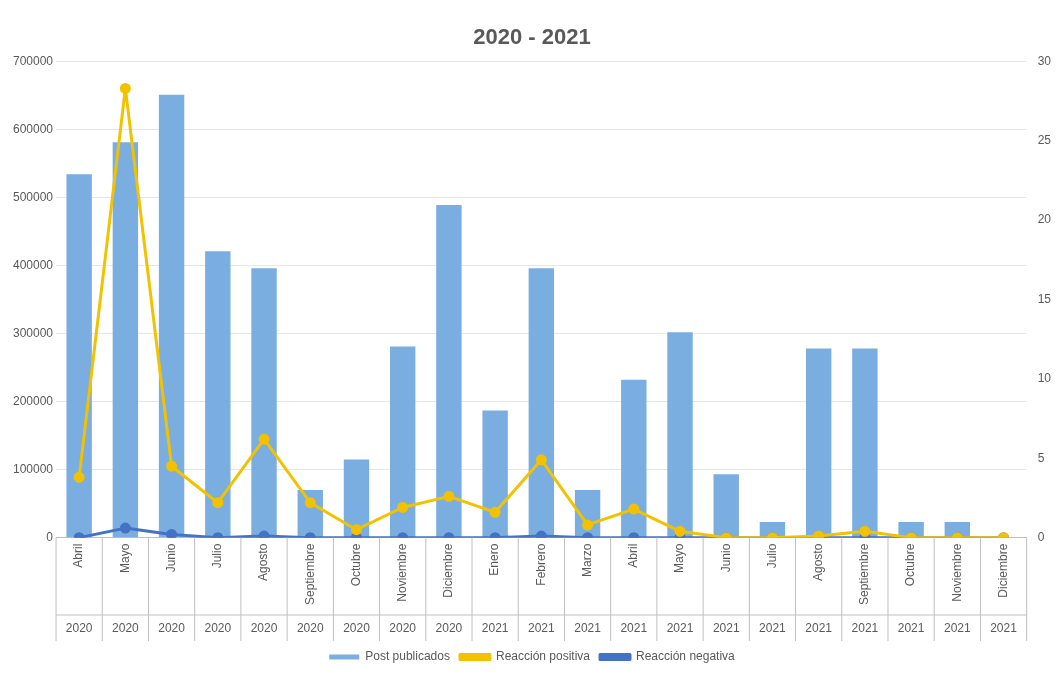 The image size is (1064, 678). What do you see at coordinates (356, 589) in the screenshot?
I see `category-label: Octubre 2020` at bounding box center [356, 589].